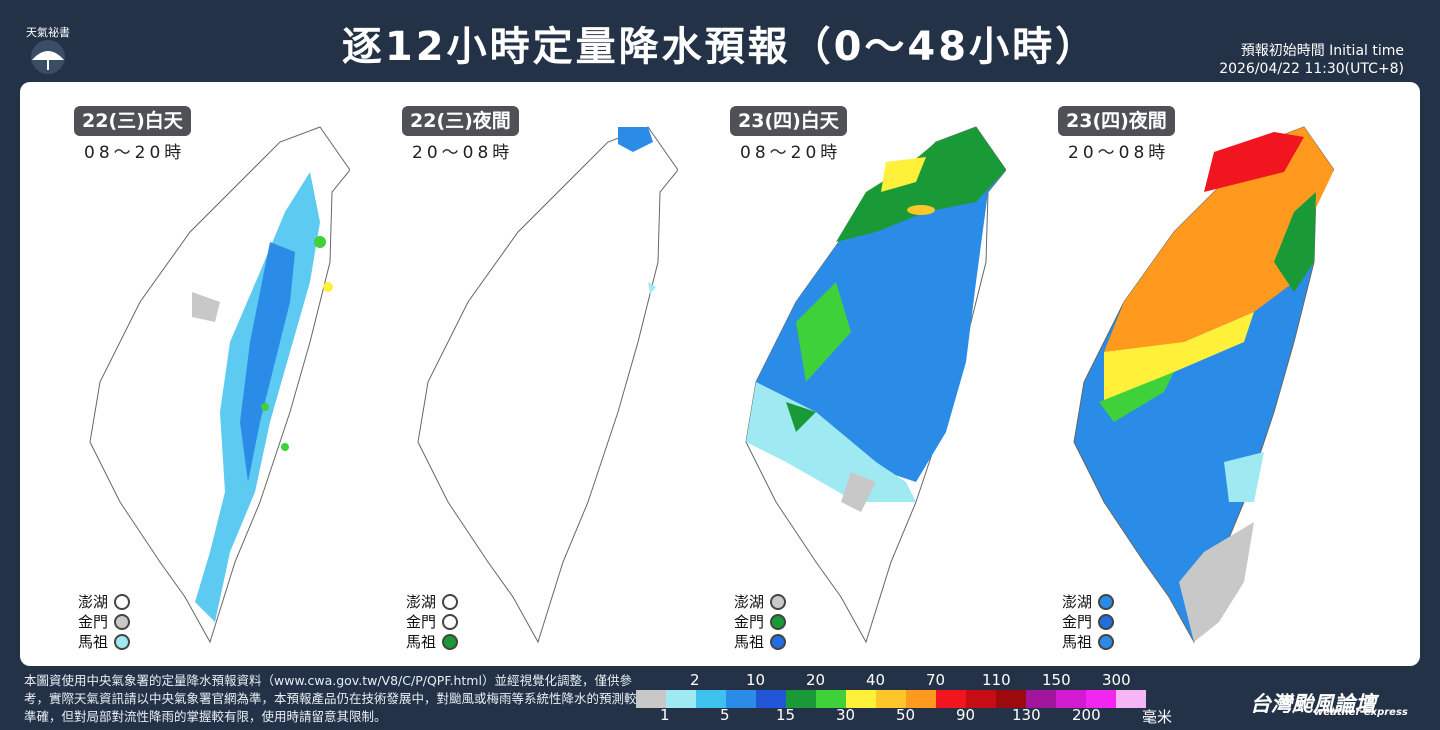 The width and height of the screenshot is (1440, 730). What do you see at coordinates (966, 715) in the screenshot?
I see `scale-label-lower: 90` at bounding box center [966, 715].